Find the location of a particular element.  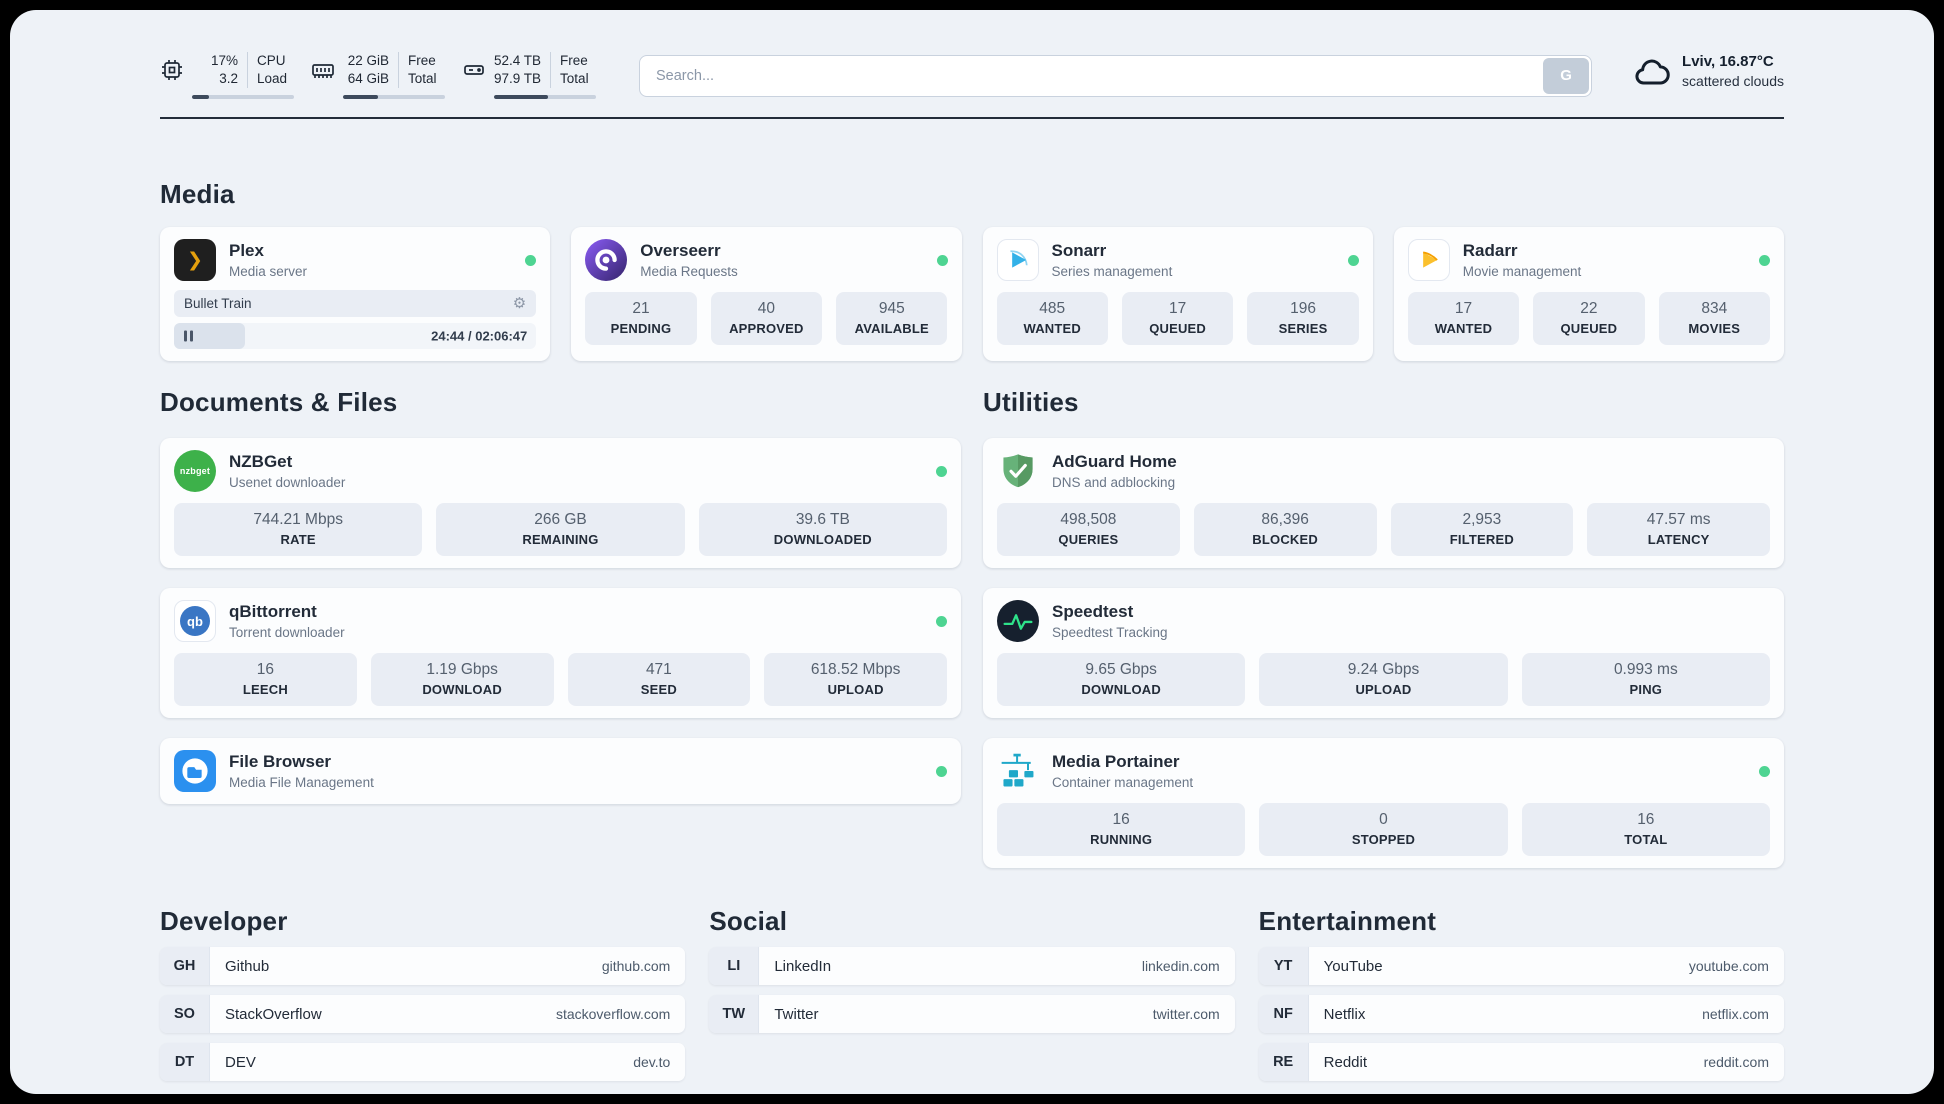

bookmark-netflix: NF Netflix netflix.com is located at coordinates (1521, 1014).